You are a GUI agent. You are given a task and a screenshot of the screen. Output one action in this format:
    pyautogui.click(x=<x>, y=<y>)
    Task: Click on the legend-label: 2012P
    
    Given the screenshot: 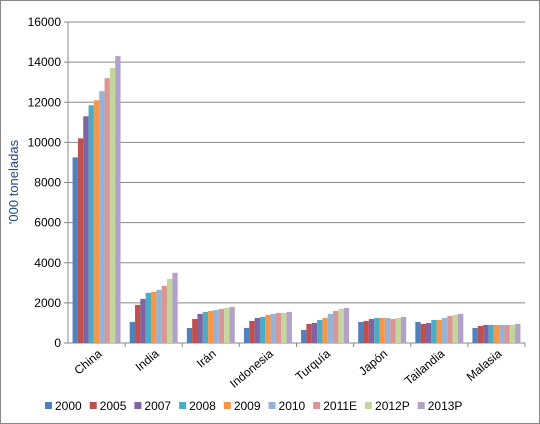 What is the action you would take?
    pyautogui.click(x=392, y=406)
    